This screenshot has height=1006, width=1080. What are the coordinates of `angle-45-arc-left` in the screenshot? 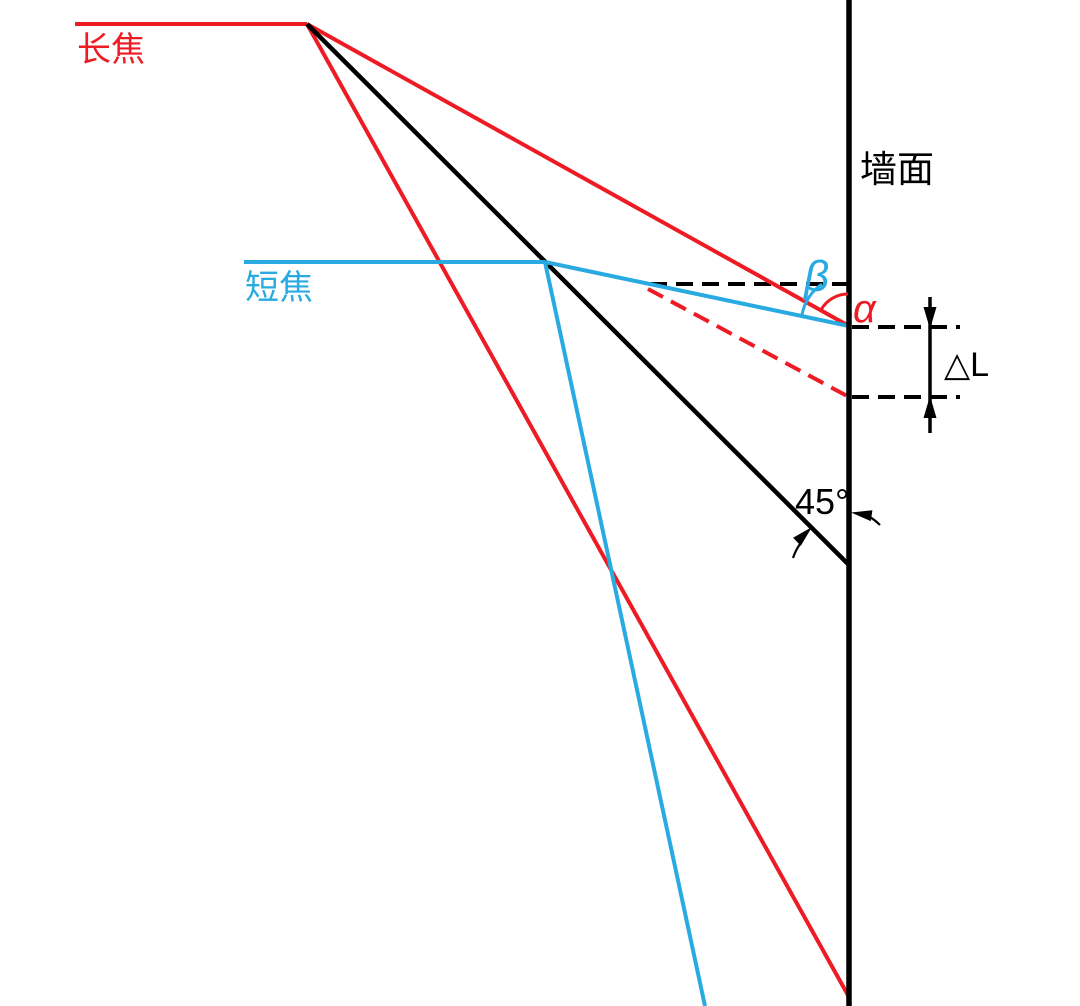 It's located at (796, 551).